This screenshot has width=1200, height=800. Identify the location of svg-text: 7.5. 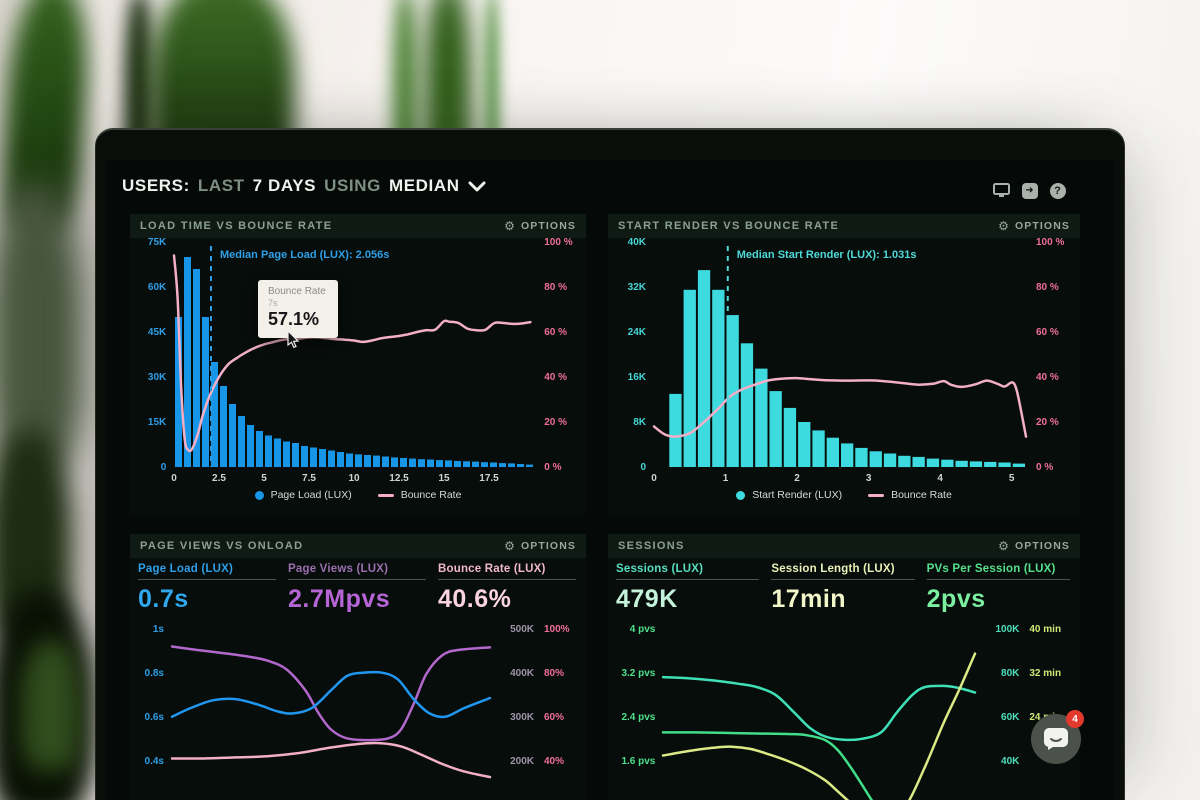
(309, 478).